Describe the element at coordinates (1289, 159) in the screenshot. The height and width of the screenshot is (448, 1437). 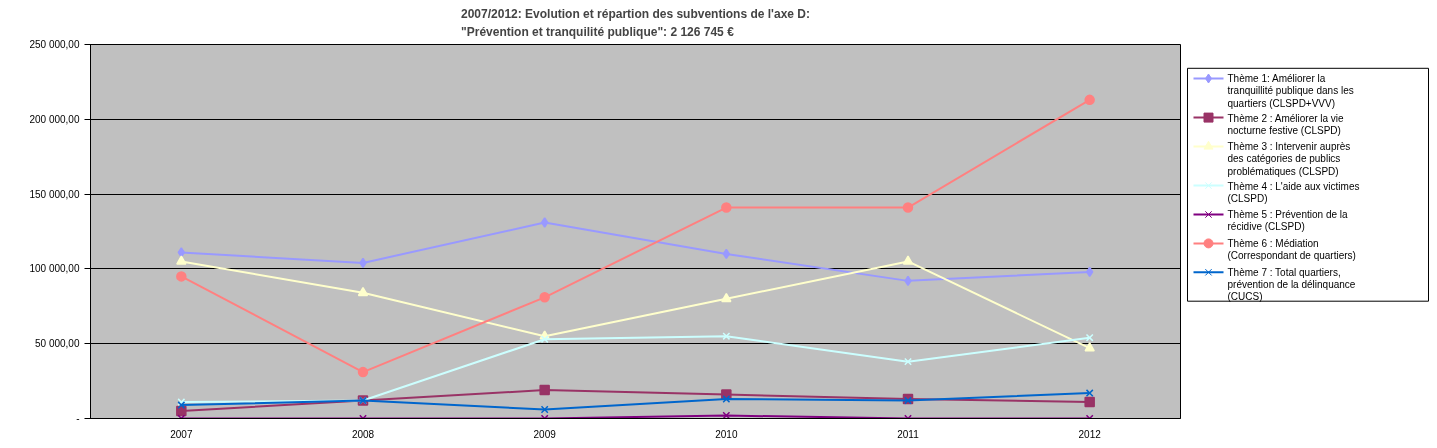
I see `legend-label: Thème 3 : Intervenir auprès des catégories de publics problématiques (CLSPD)` at that location.